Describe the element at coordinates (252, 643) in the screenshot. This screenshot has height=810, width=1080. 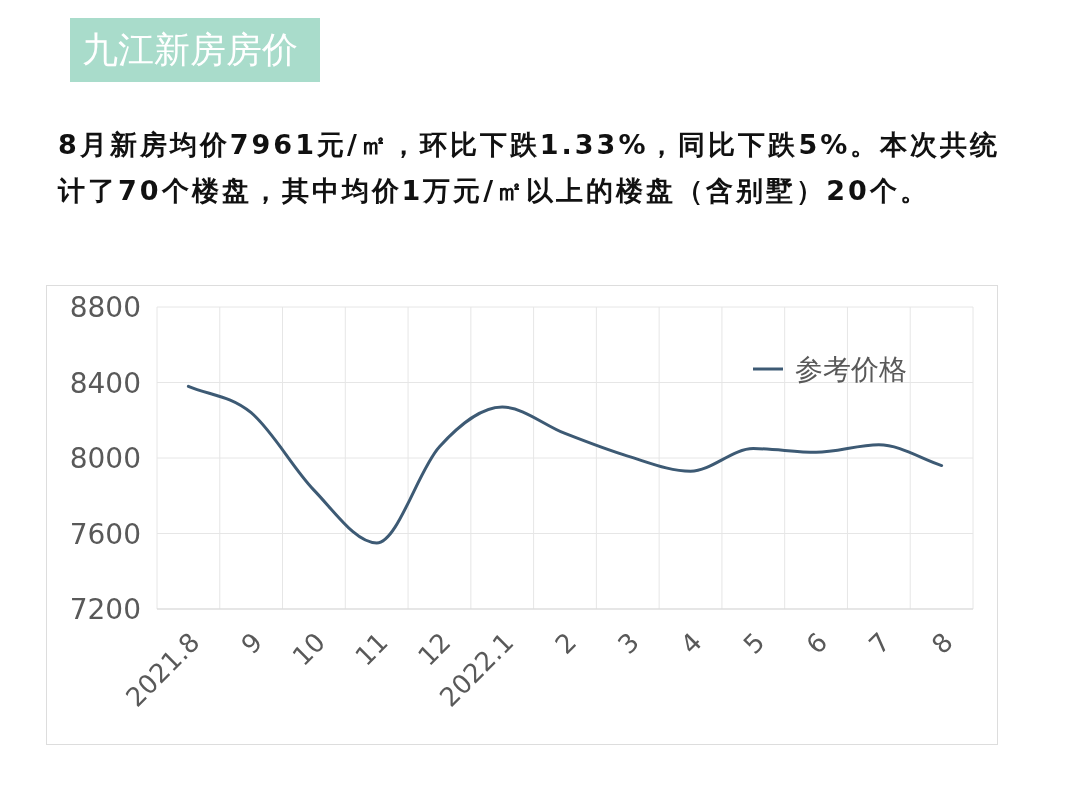
I see `x-tick-label: 9` at that location.